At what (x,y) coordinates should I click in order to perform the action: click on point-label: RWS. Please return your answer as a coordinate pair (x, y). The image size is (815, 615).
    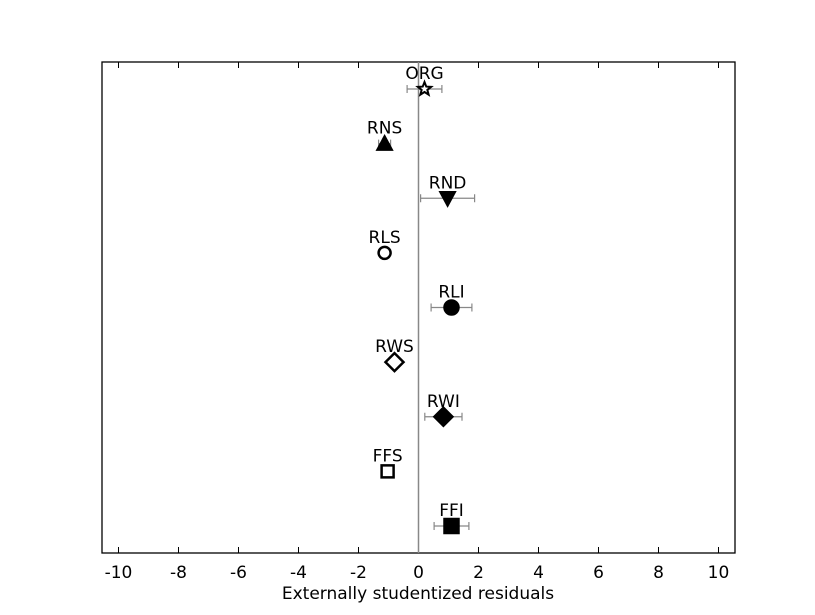
    Looking at the image, I should click on (394, 347).